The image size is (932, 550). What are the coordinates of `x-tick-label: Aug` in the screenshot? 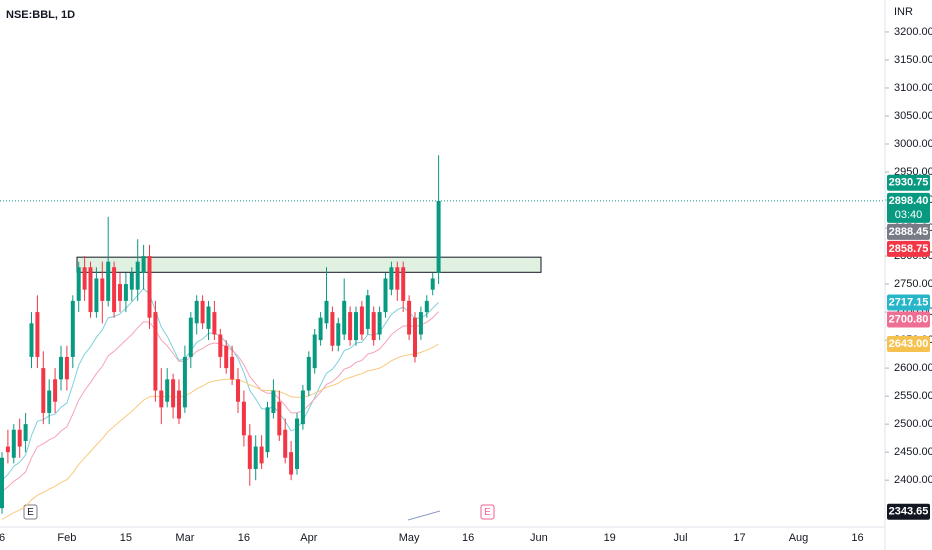 It's located at (799, 538).